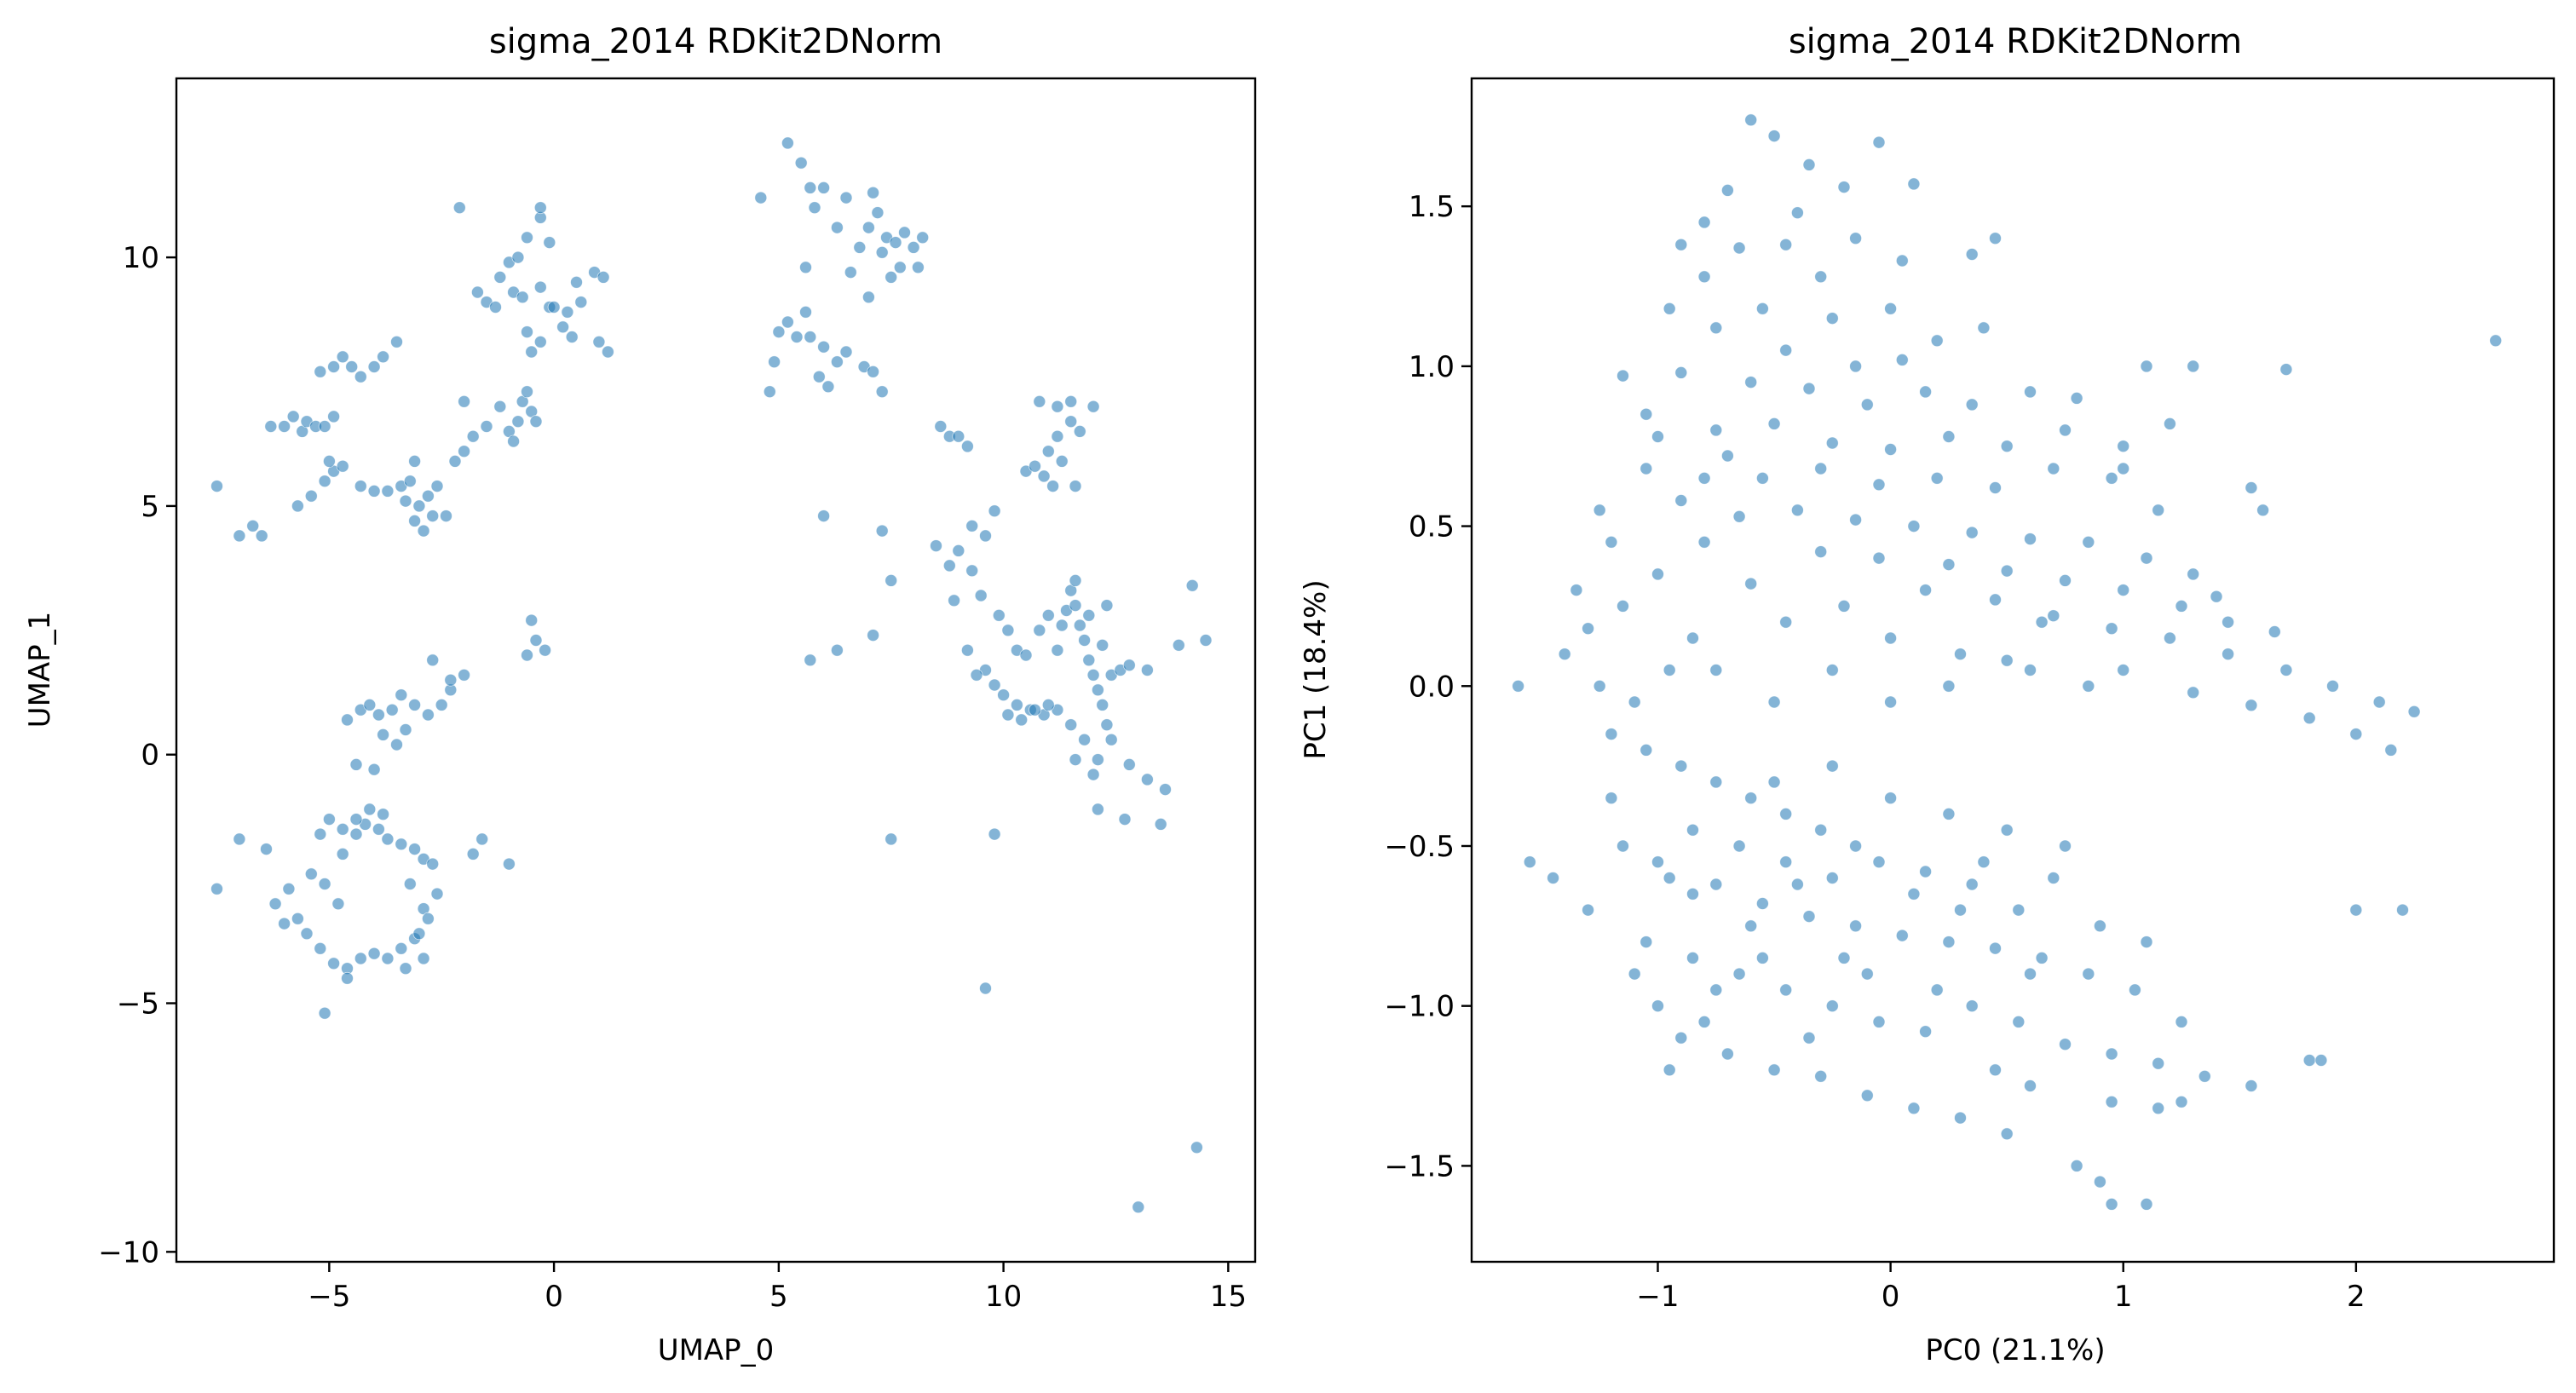 The height and width of the screenshot is (1393, 2576). Describe the element at coordinates (329, 1297) in the screenshot. I see `umap-x-tick-label: −5` at that location.